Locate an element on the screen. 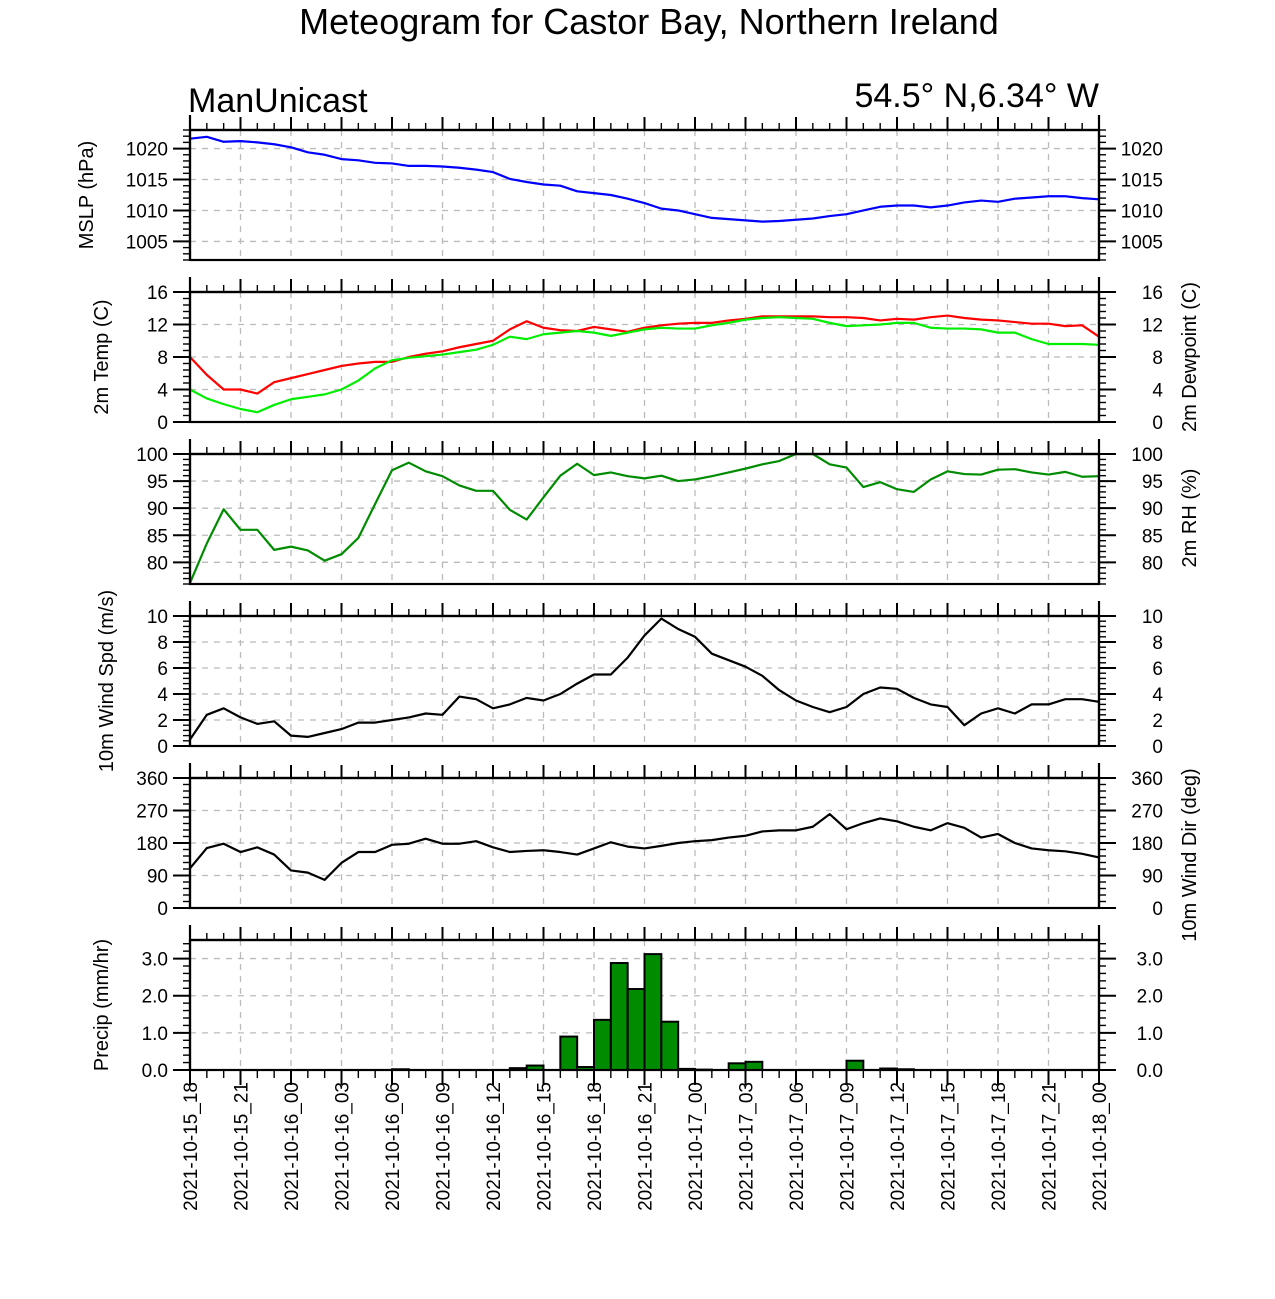 The height and width of the screenshot is (1299, 1275). x-tick-label: 2021-10-16_09 is located at coordinates (444, 1146).